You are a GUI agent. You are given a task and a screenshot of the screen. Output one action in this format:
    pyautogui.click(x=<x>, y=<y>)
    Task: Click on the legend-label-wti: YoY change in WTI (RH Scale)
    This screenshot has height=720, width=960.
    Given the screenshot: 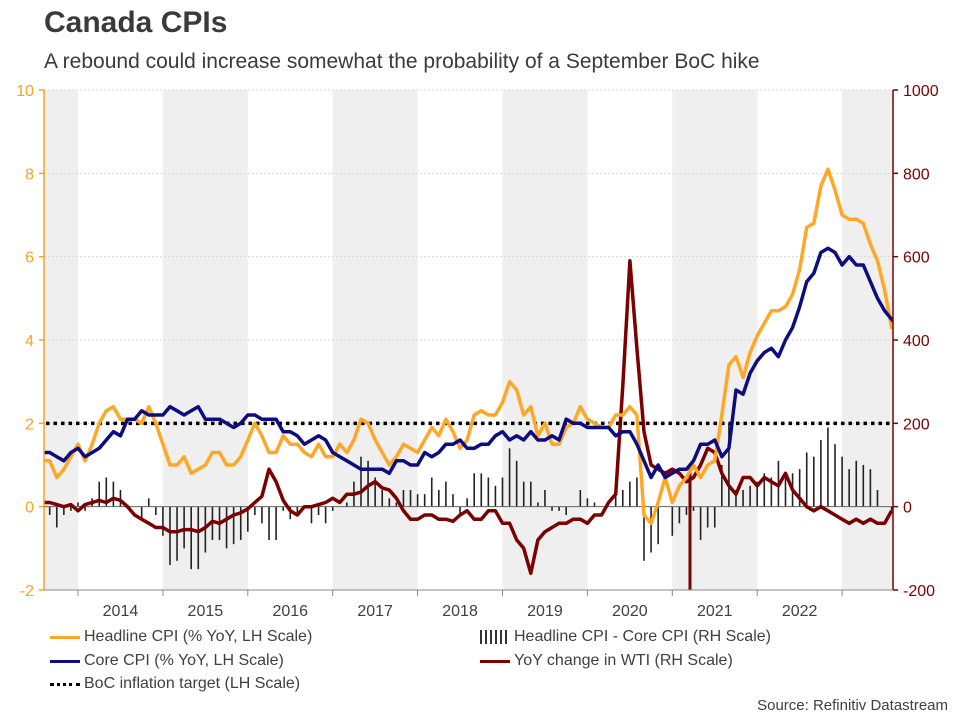 What is the action you would take?
    pyautogui.click(x=623, y=660)
    